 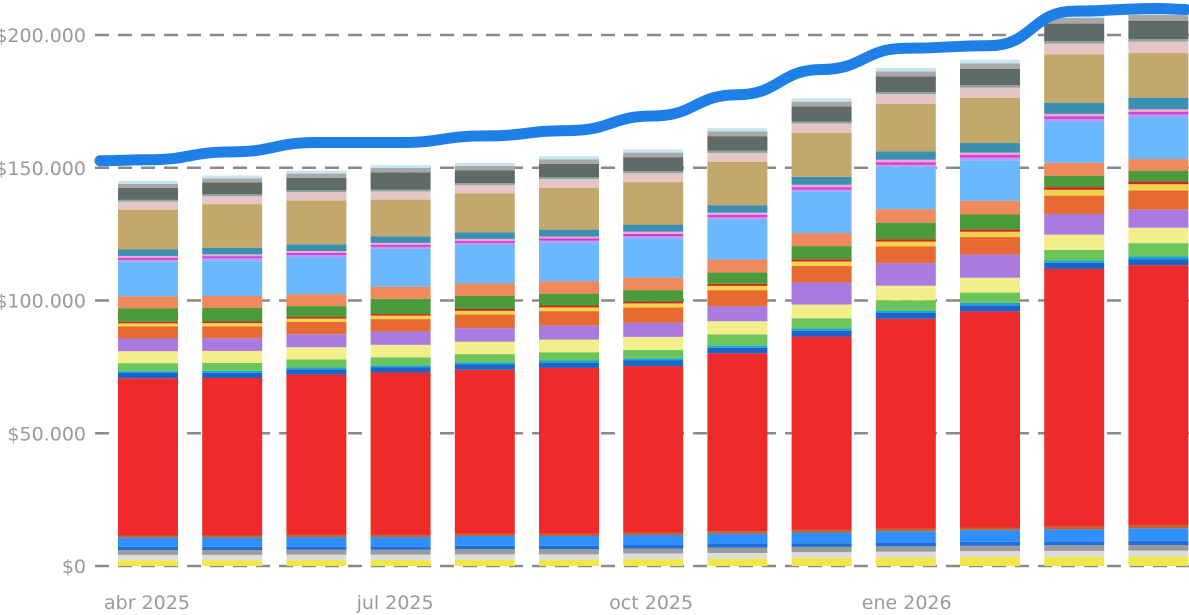 I want to click on x-tick-label-0: abr 2025, so click(x=147, y=603).